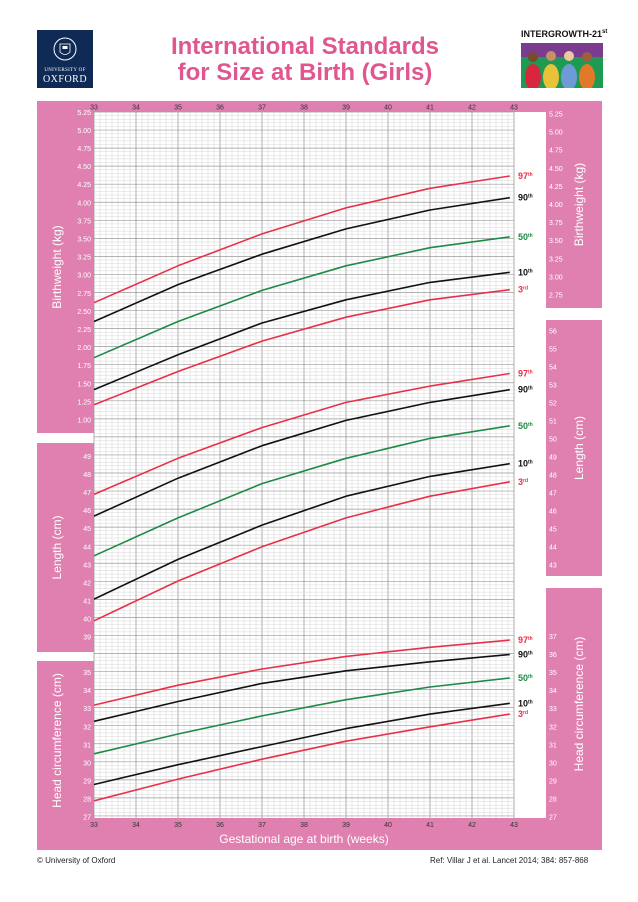  I want to click on x-tick-label-top: 36, so click(220, 108).